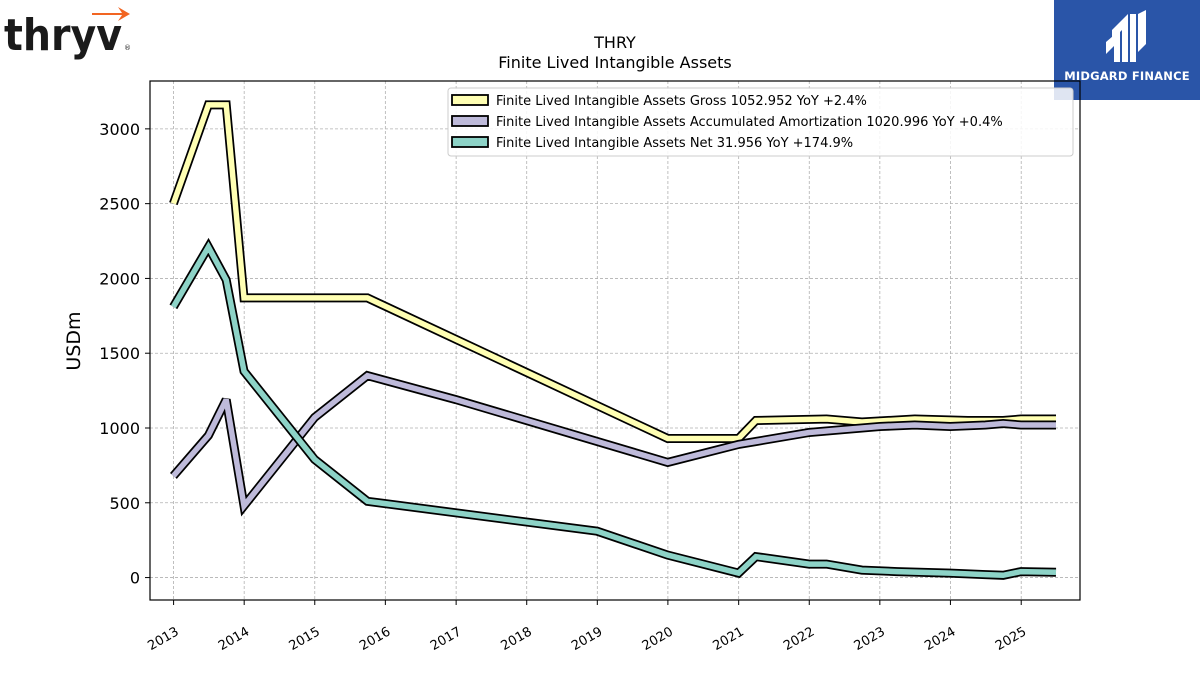  Describe the element at coordinates (614, 42) in the screenshot. I see `chart-title: THRY` at that location.